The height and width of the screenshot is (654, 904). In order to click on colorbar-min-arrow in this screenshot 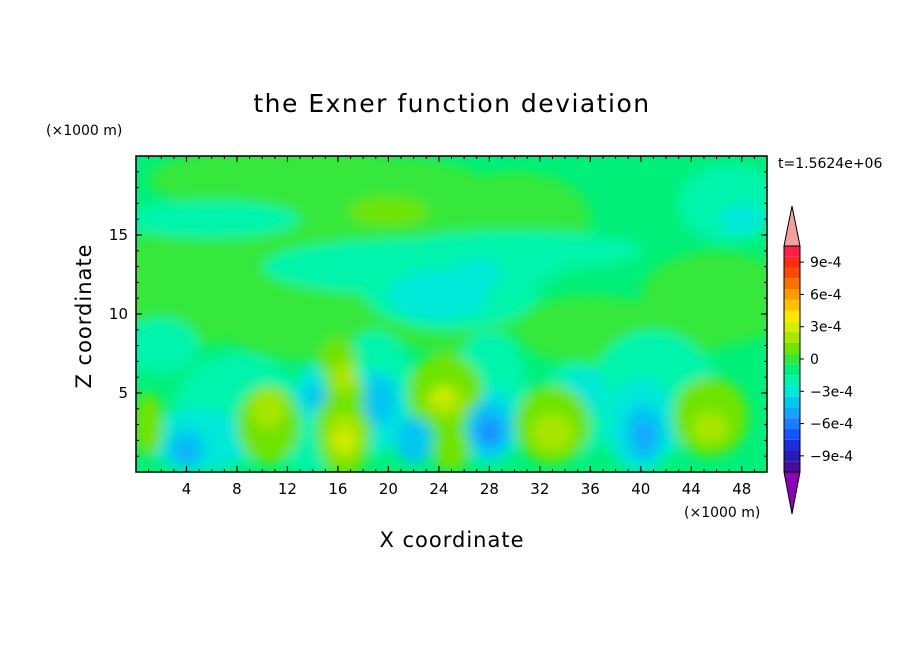, I will do `click(792, 493)`.